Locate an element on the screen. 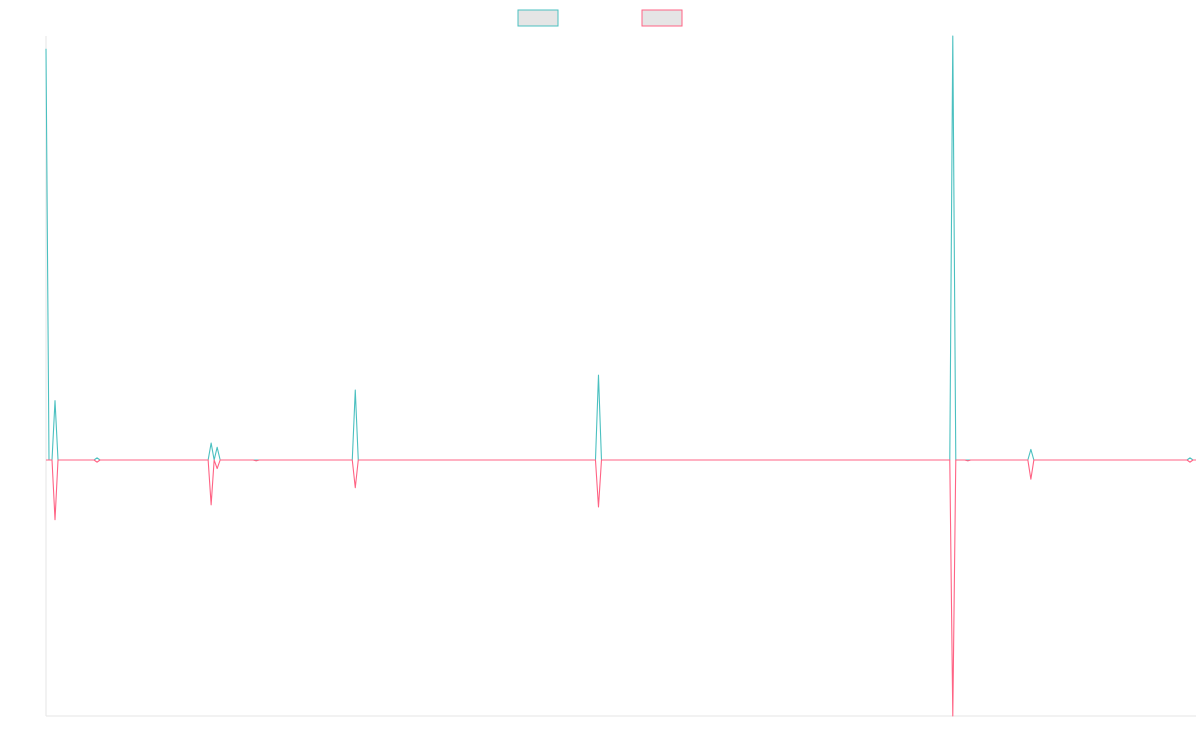 The height and width of the screenshot is (750, 1200). legend is located at coordinates (600, 18).